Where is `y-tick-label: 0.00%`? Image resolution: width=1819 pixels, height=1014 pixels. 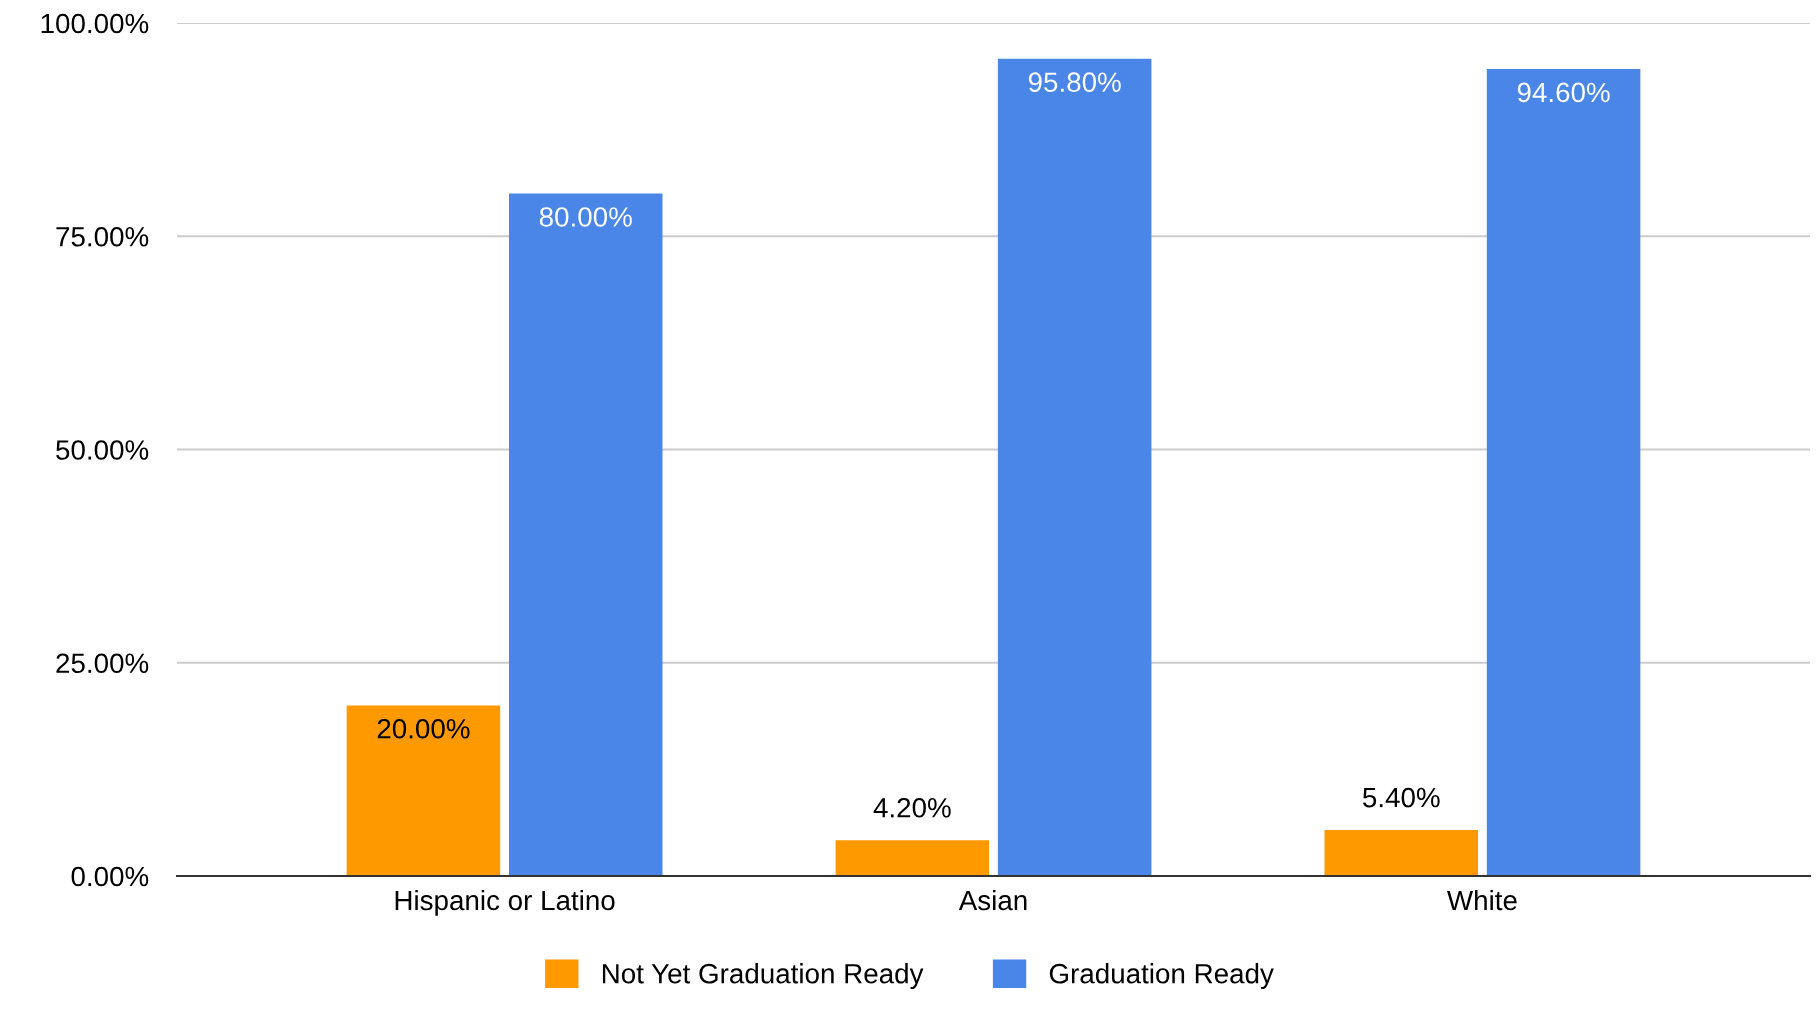 y-tick-label: 0.00% is located at coordinates (110, 876).